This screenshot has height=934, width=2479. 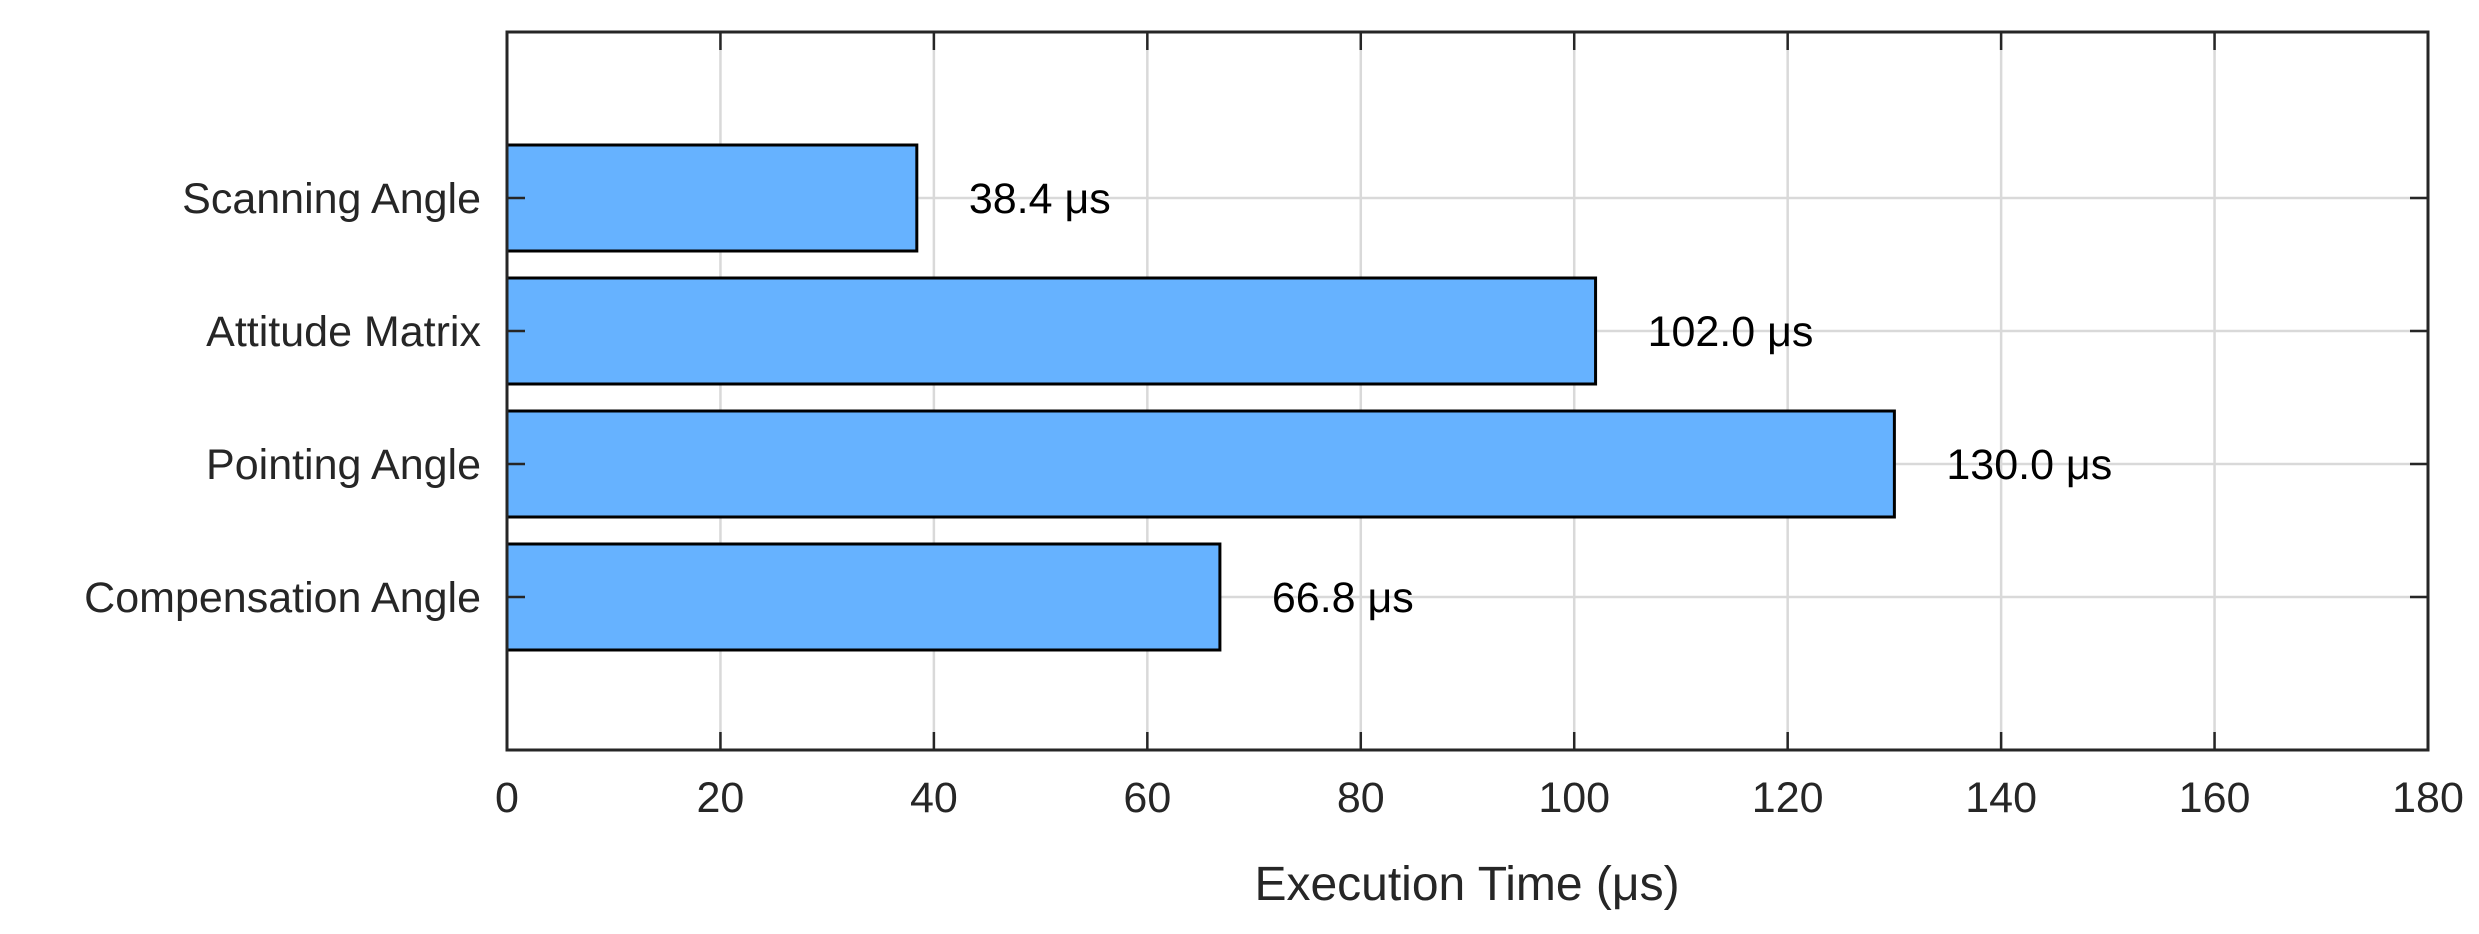 I want to click on y-tick-label: Attitude Matrix, so click(x=343, y=332).